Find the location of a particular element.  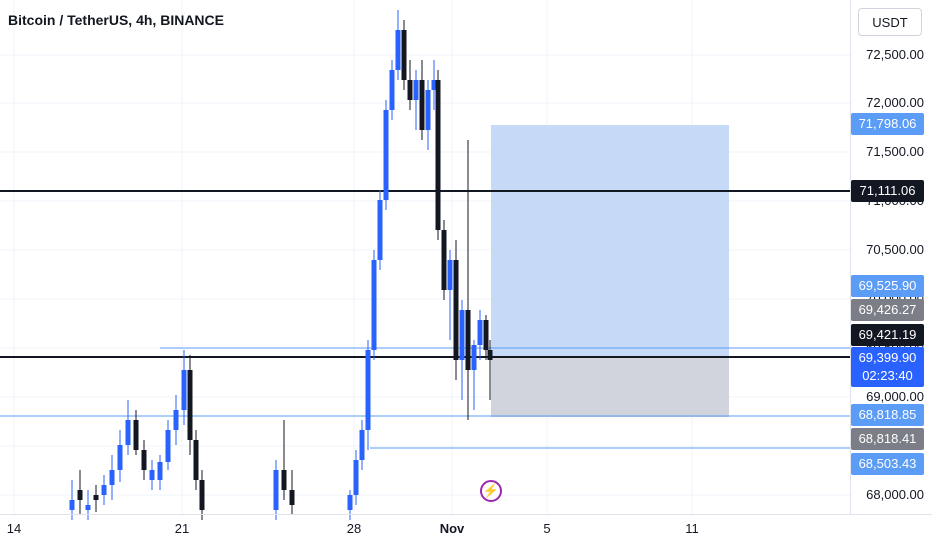

bar-countdown: 02:23:40 is located at coordinates (887, 375).